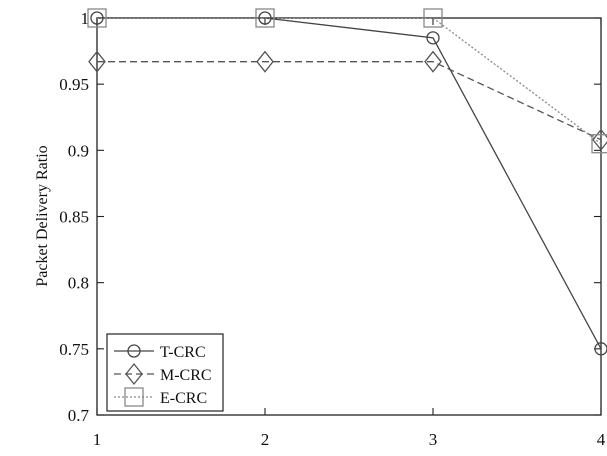  Describe the element at coordinates (78, 150) in the screenshot. I see `y-tick-label: 0.9` at that location.